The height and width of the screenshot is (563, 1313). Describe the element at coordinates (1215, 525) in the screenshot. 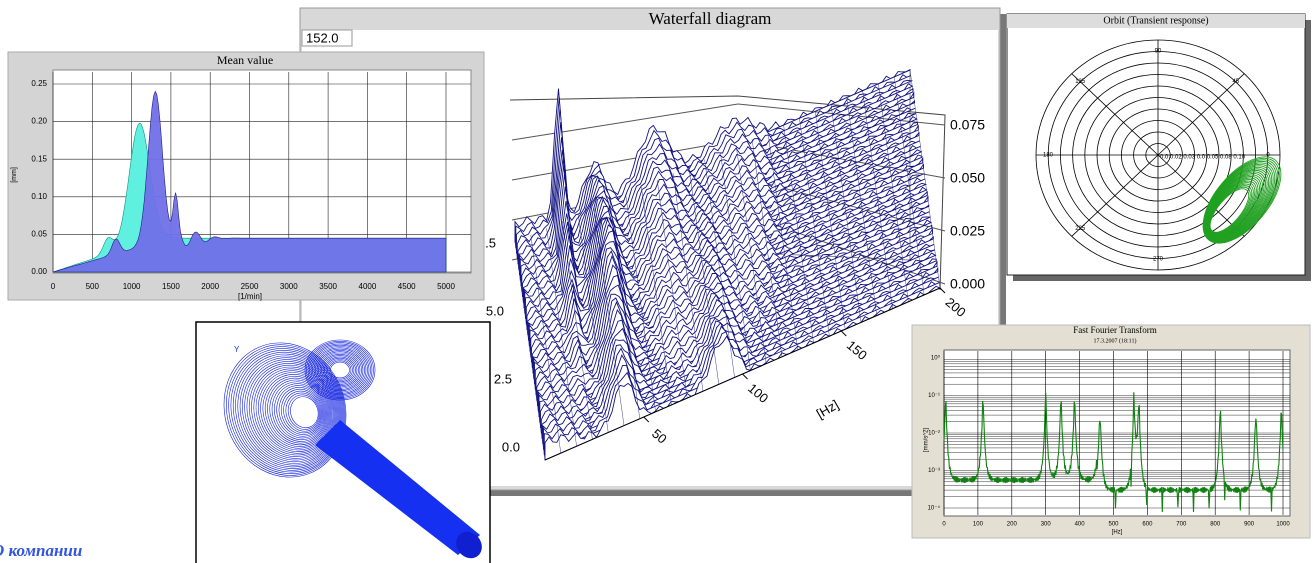

I see `x-tick-label: 800` at that location.